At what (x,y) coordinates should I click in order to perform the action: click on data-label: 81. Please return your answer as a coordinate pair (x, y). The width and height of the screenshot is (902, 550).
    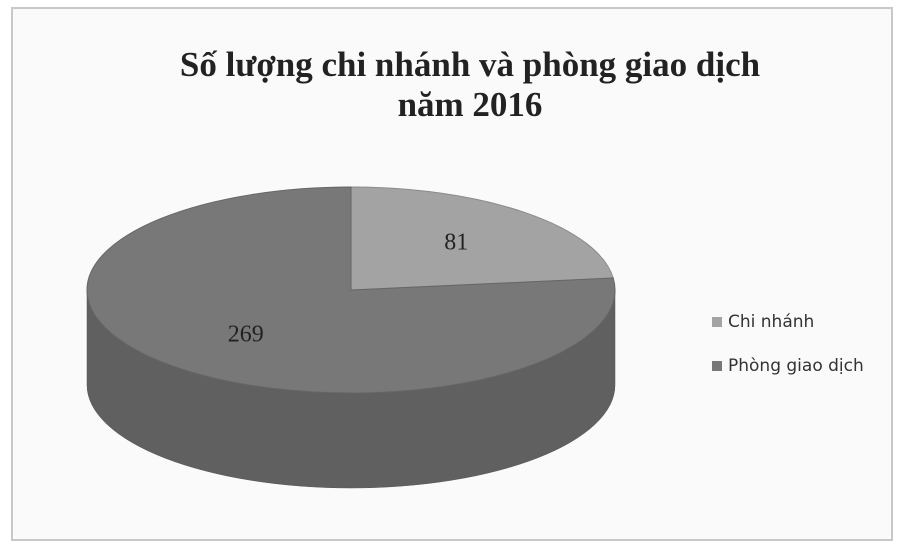
    Looking at the image, I should click on (456, 242).